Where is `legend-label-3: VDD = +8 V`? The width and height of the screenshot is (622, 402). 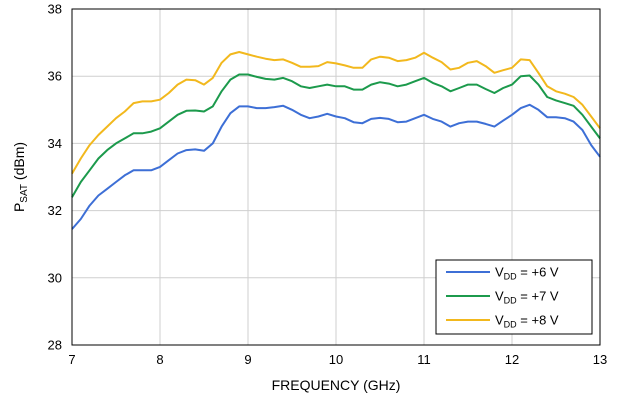 legend-label-3: VDD = +8 V is located at coordinates (527, 321).